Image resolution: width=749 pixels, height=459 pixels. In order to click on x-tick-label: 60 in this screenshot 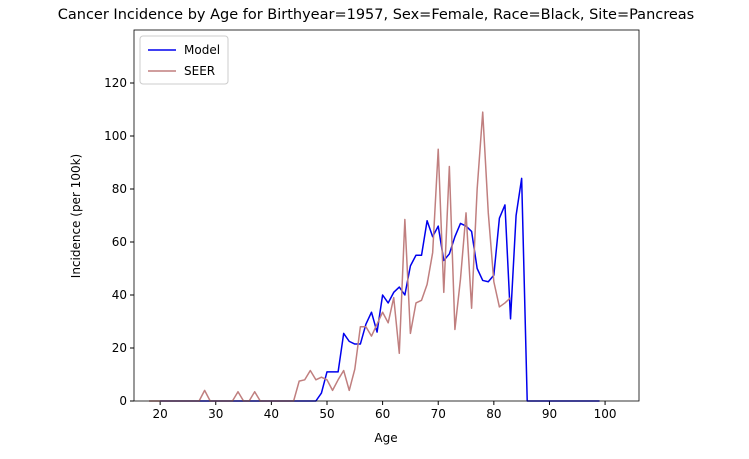, I will do `click(382, 414)`.